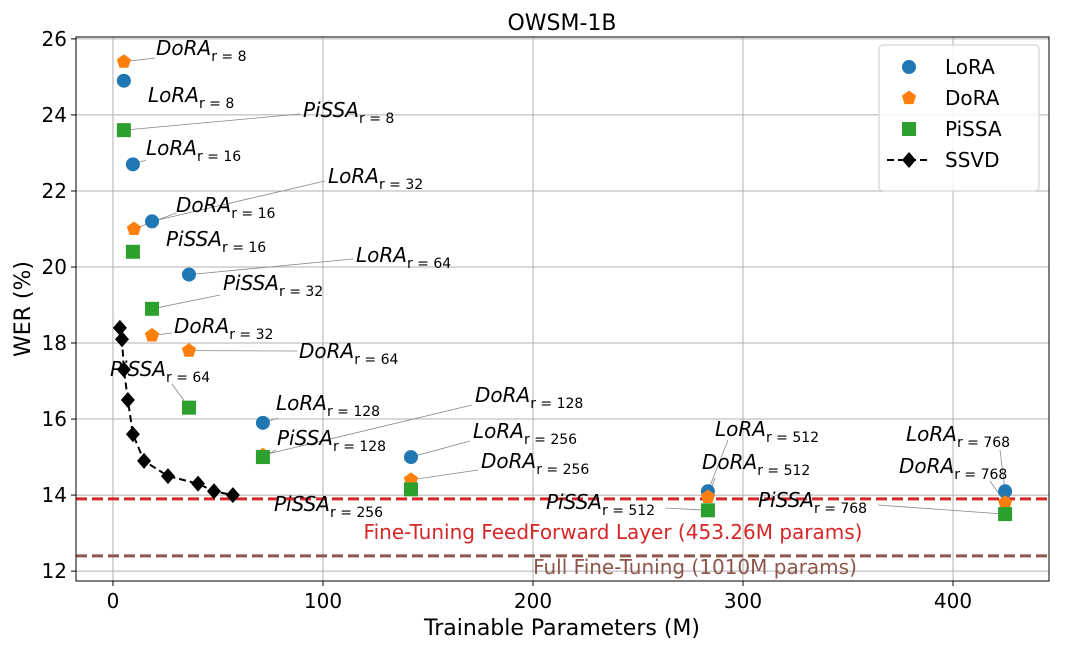 The height and width of the screenshot is (645, 1065). Describe the element at coordinates (54, 571) in the screenshot. I see `y-tick-label: 12` at that location.